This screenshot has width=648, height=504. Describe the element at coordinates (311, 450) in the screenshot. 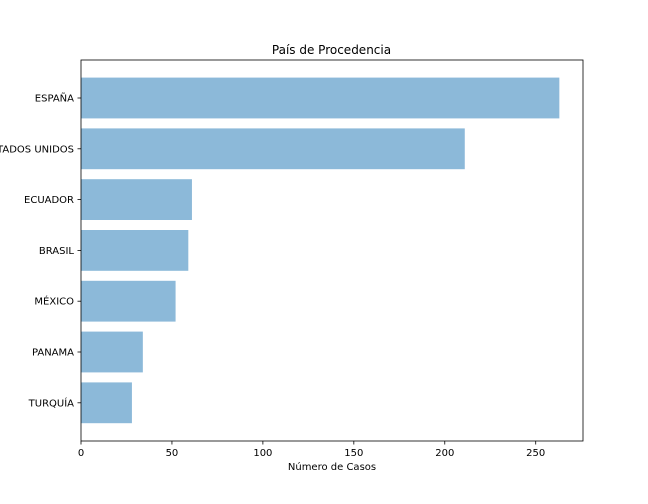

I see `x-axis-ticks: 0 50 100 150 200 250` at that location.